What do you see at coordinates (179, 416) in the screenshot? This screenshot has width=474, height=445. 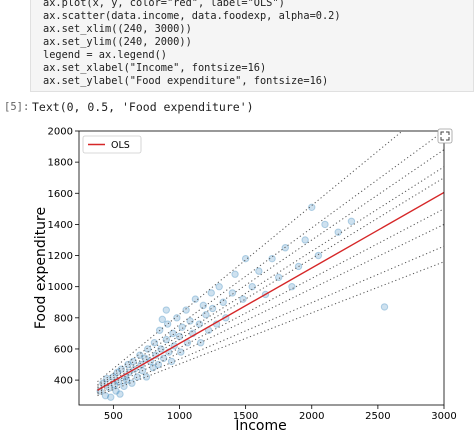 I see `x-tick-label: 1000` at bounding box center [179, 416].